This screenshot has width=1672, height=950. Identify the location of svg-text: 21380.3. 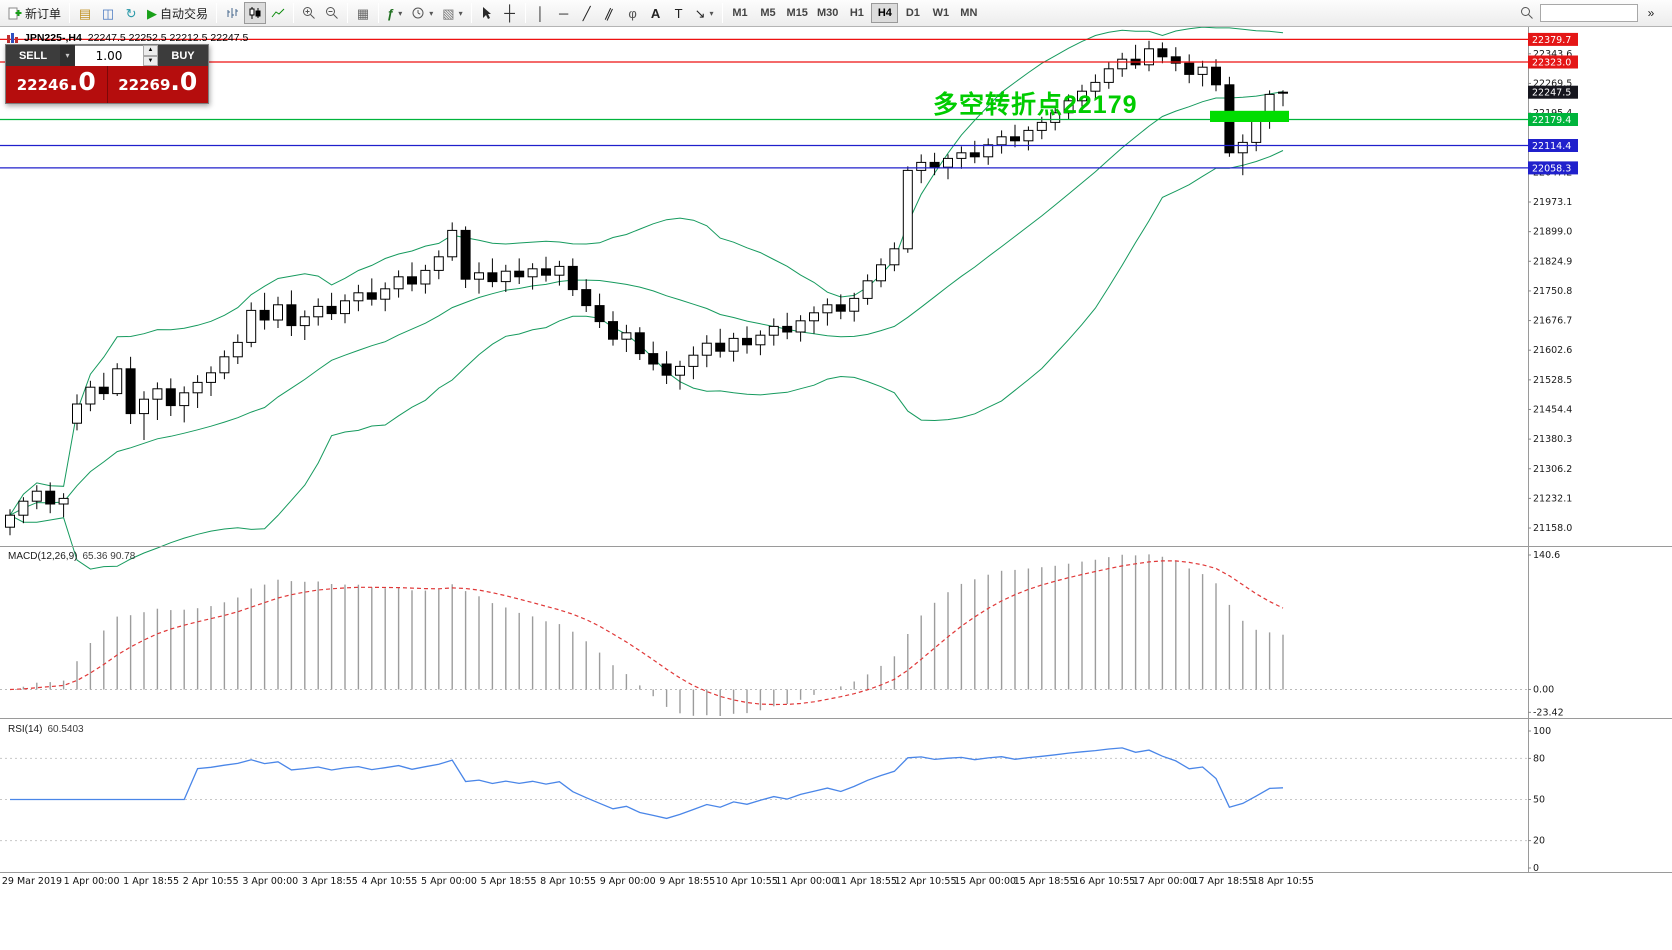
(1552, 439).